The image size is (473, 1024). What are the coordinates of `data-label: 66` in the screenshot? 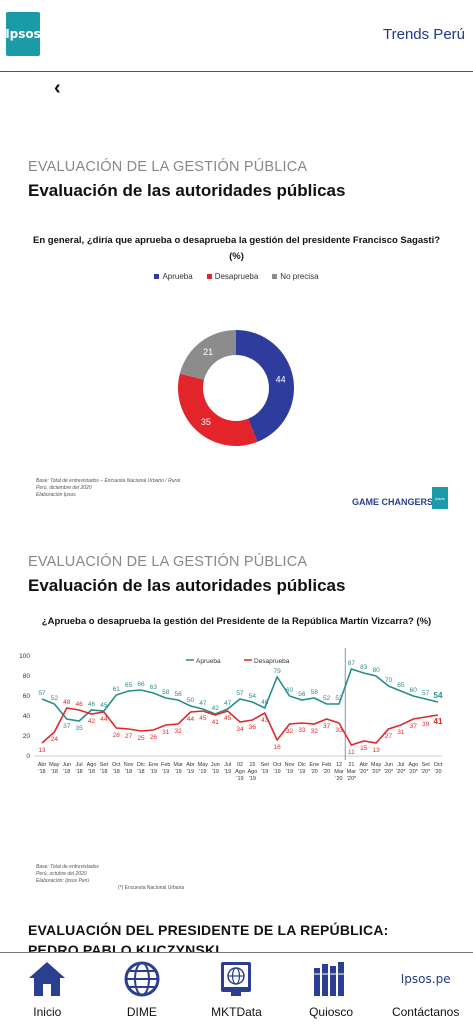 It's located at (141, 684).